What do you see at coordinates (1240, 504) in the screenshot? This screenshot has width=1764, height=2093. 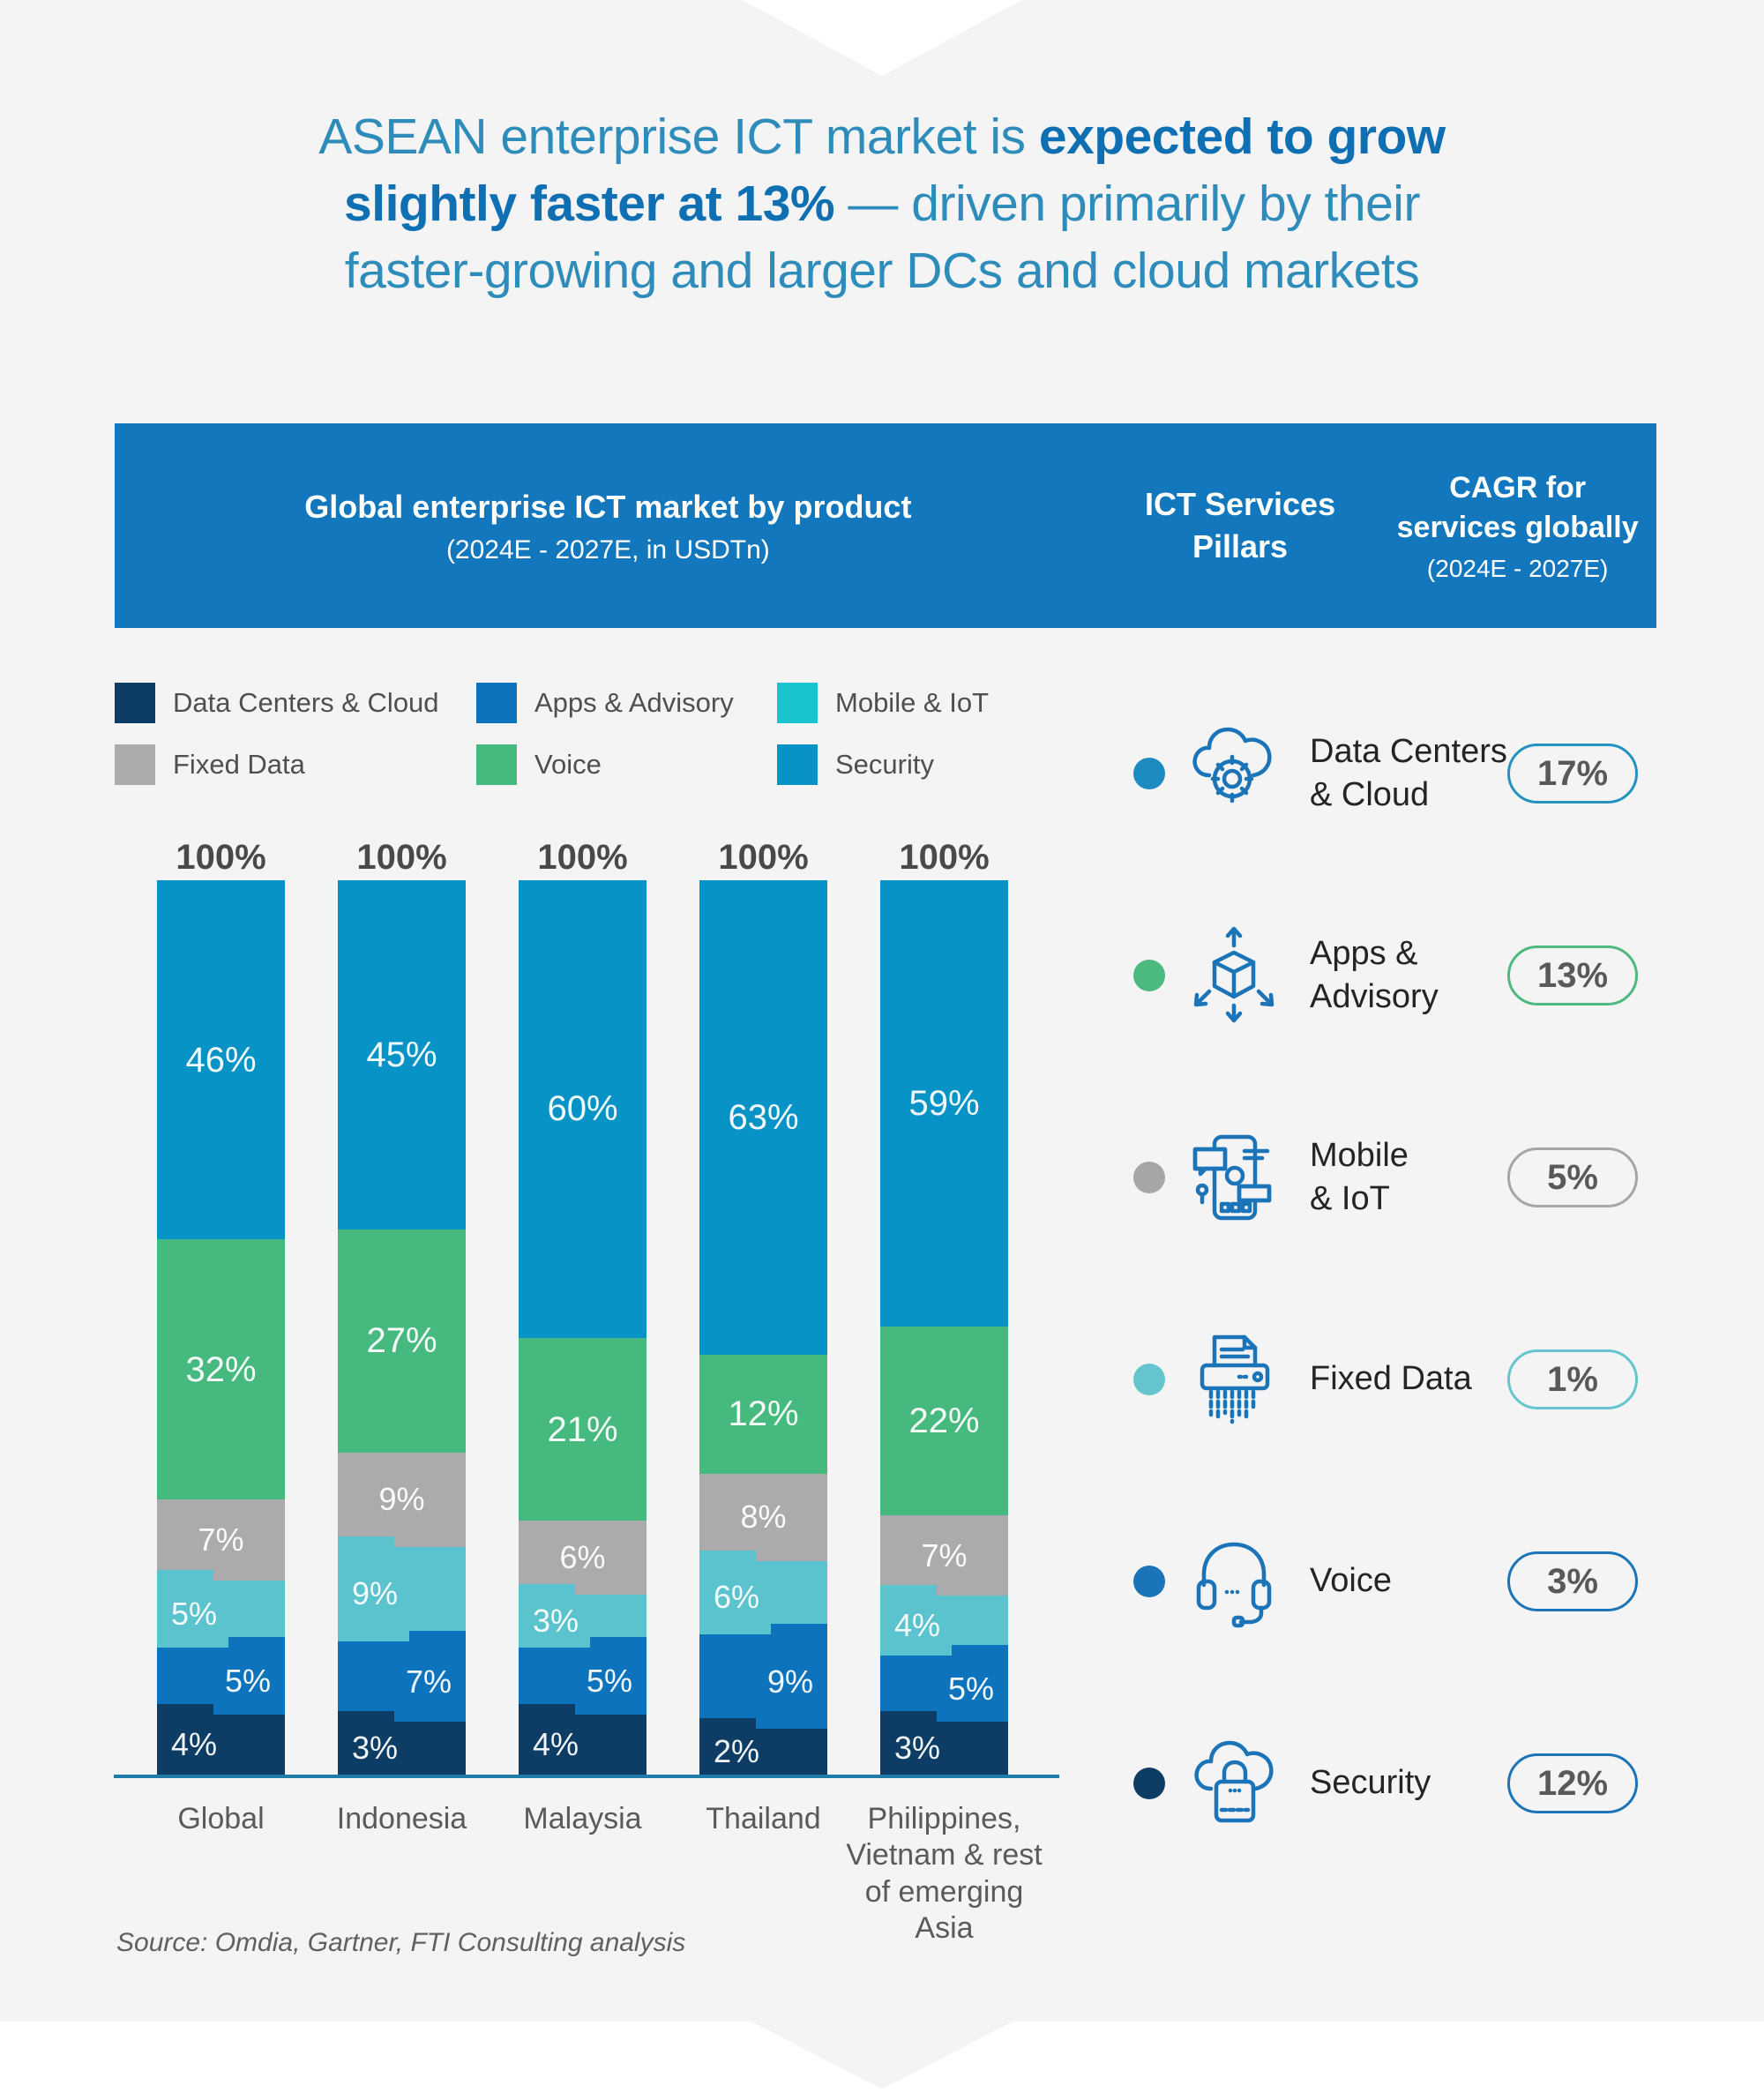 I see `header-line: ICT Services` at bounding box center [1240, 504].